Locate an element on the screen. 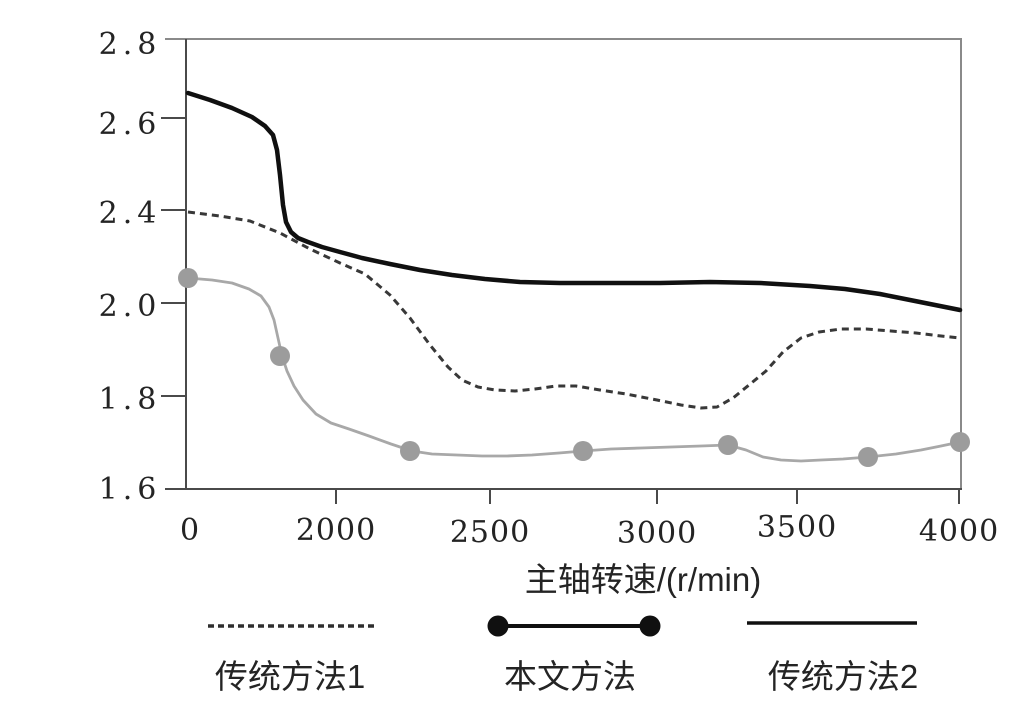 Image resolution: width=1022 pixels, height=714 pixels. y-tick-label: 1.8 is located at coordinates (130, 399).